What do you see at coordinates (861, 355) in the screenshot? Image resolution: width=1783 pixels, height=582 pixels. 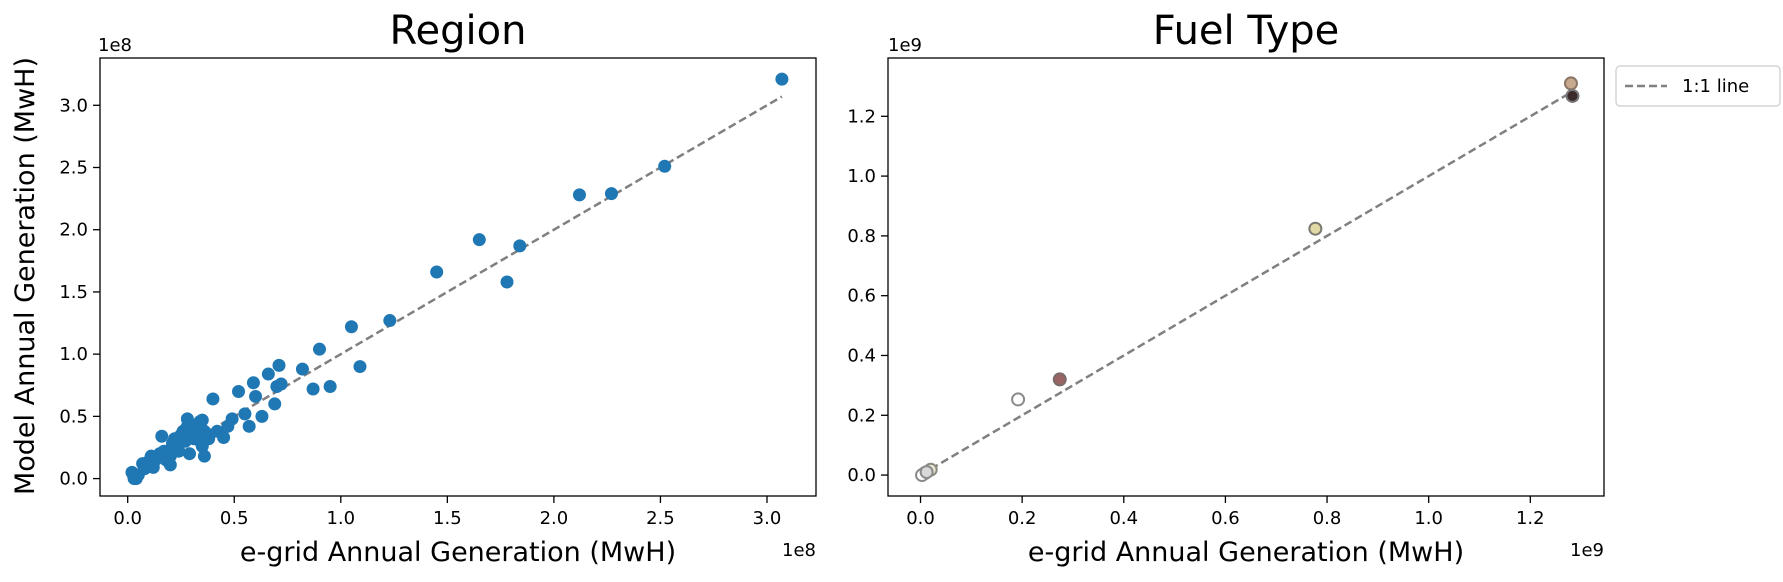 I see `y-tick-label: 0.4` at bounding box center [861, 355].